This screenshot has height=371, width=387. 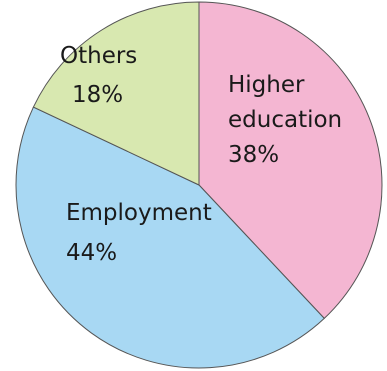 What do you see at coordinates (266, 85) in the screenshot?
I see `slice-name-higher-education: Higher` at bounding box center [266, 85].